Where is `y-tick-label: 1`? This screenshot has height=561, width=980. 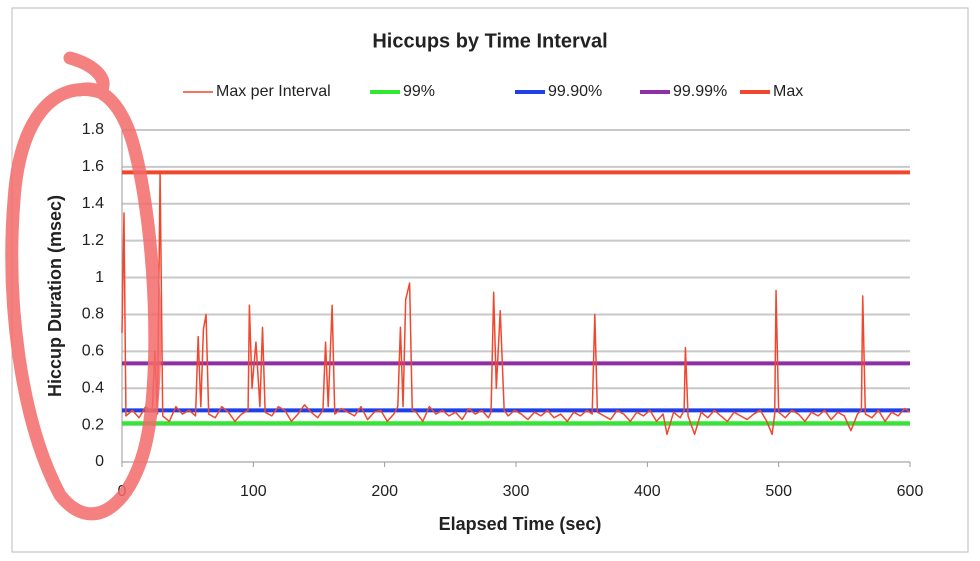 y-tick-label: 1 is located at coordinates (99, 277).